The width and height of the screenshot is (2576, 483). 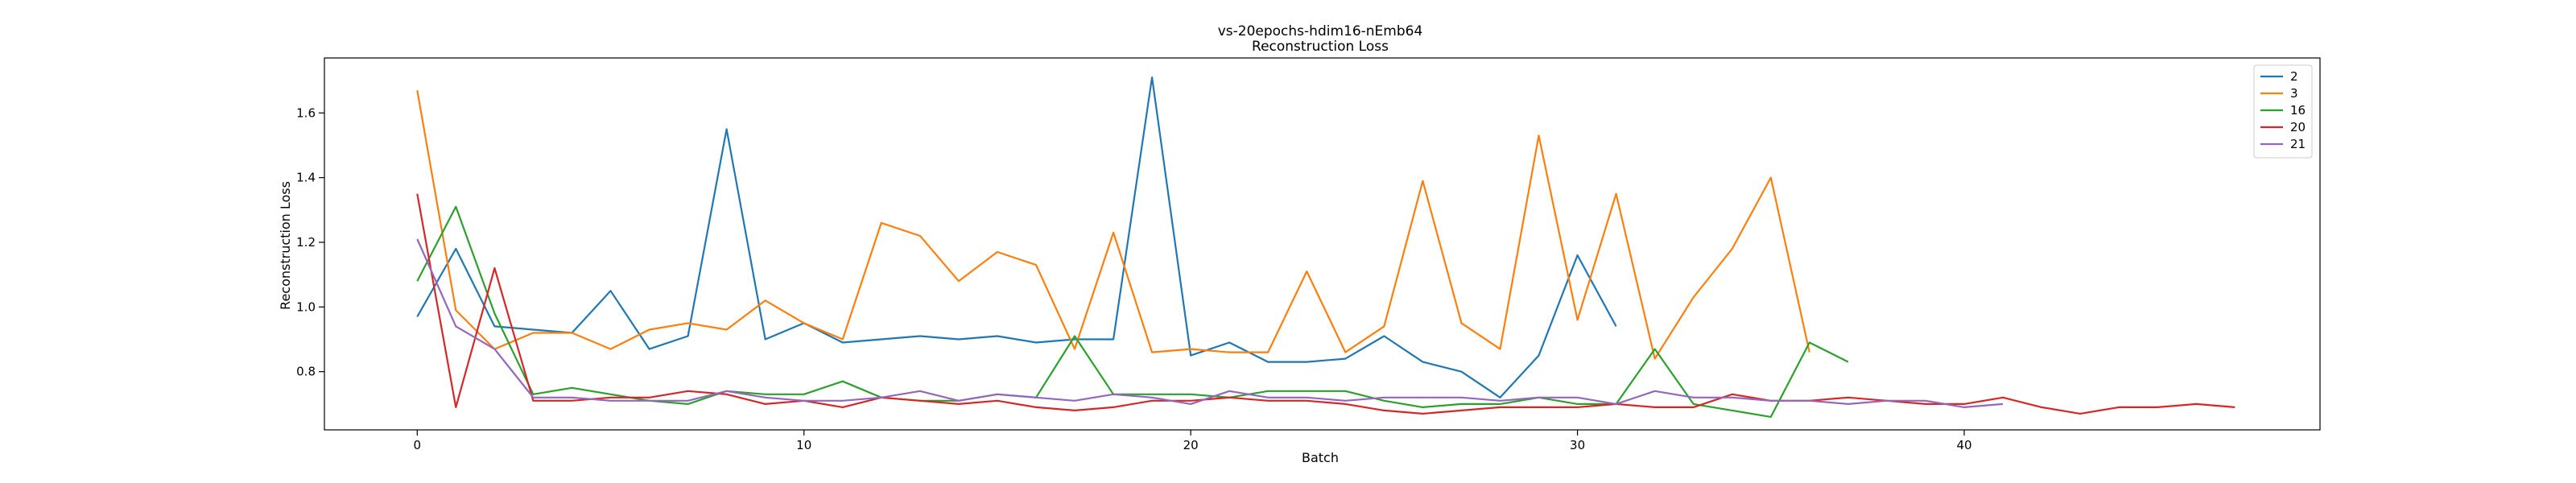 What do you see at coordinates (1963, 445) in the screenshot?
I see `x-tick-label: 40` at bounding box center [1963, 445].